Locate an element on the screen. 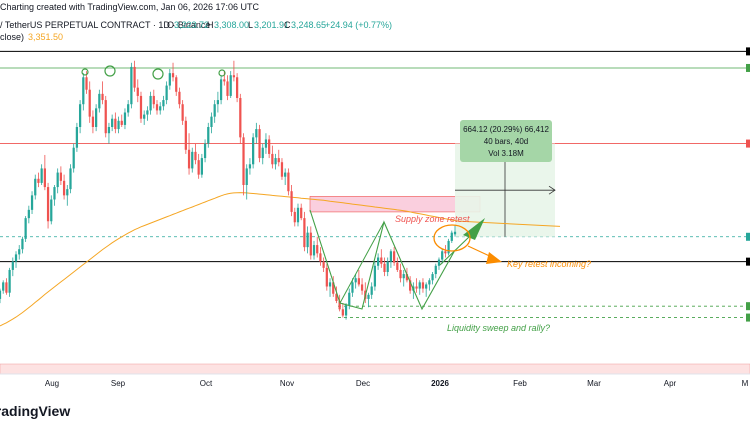 The image size is (750, 430). logo-text: TradingView is located at coordinates (35, 411).